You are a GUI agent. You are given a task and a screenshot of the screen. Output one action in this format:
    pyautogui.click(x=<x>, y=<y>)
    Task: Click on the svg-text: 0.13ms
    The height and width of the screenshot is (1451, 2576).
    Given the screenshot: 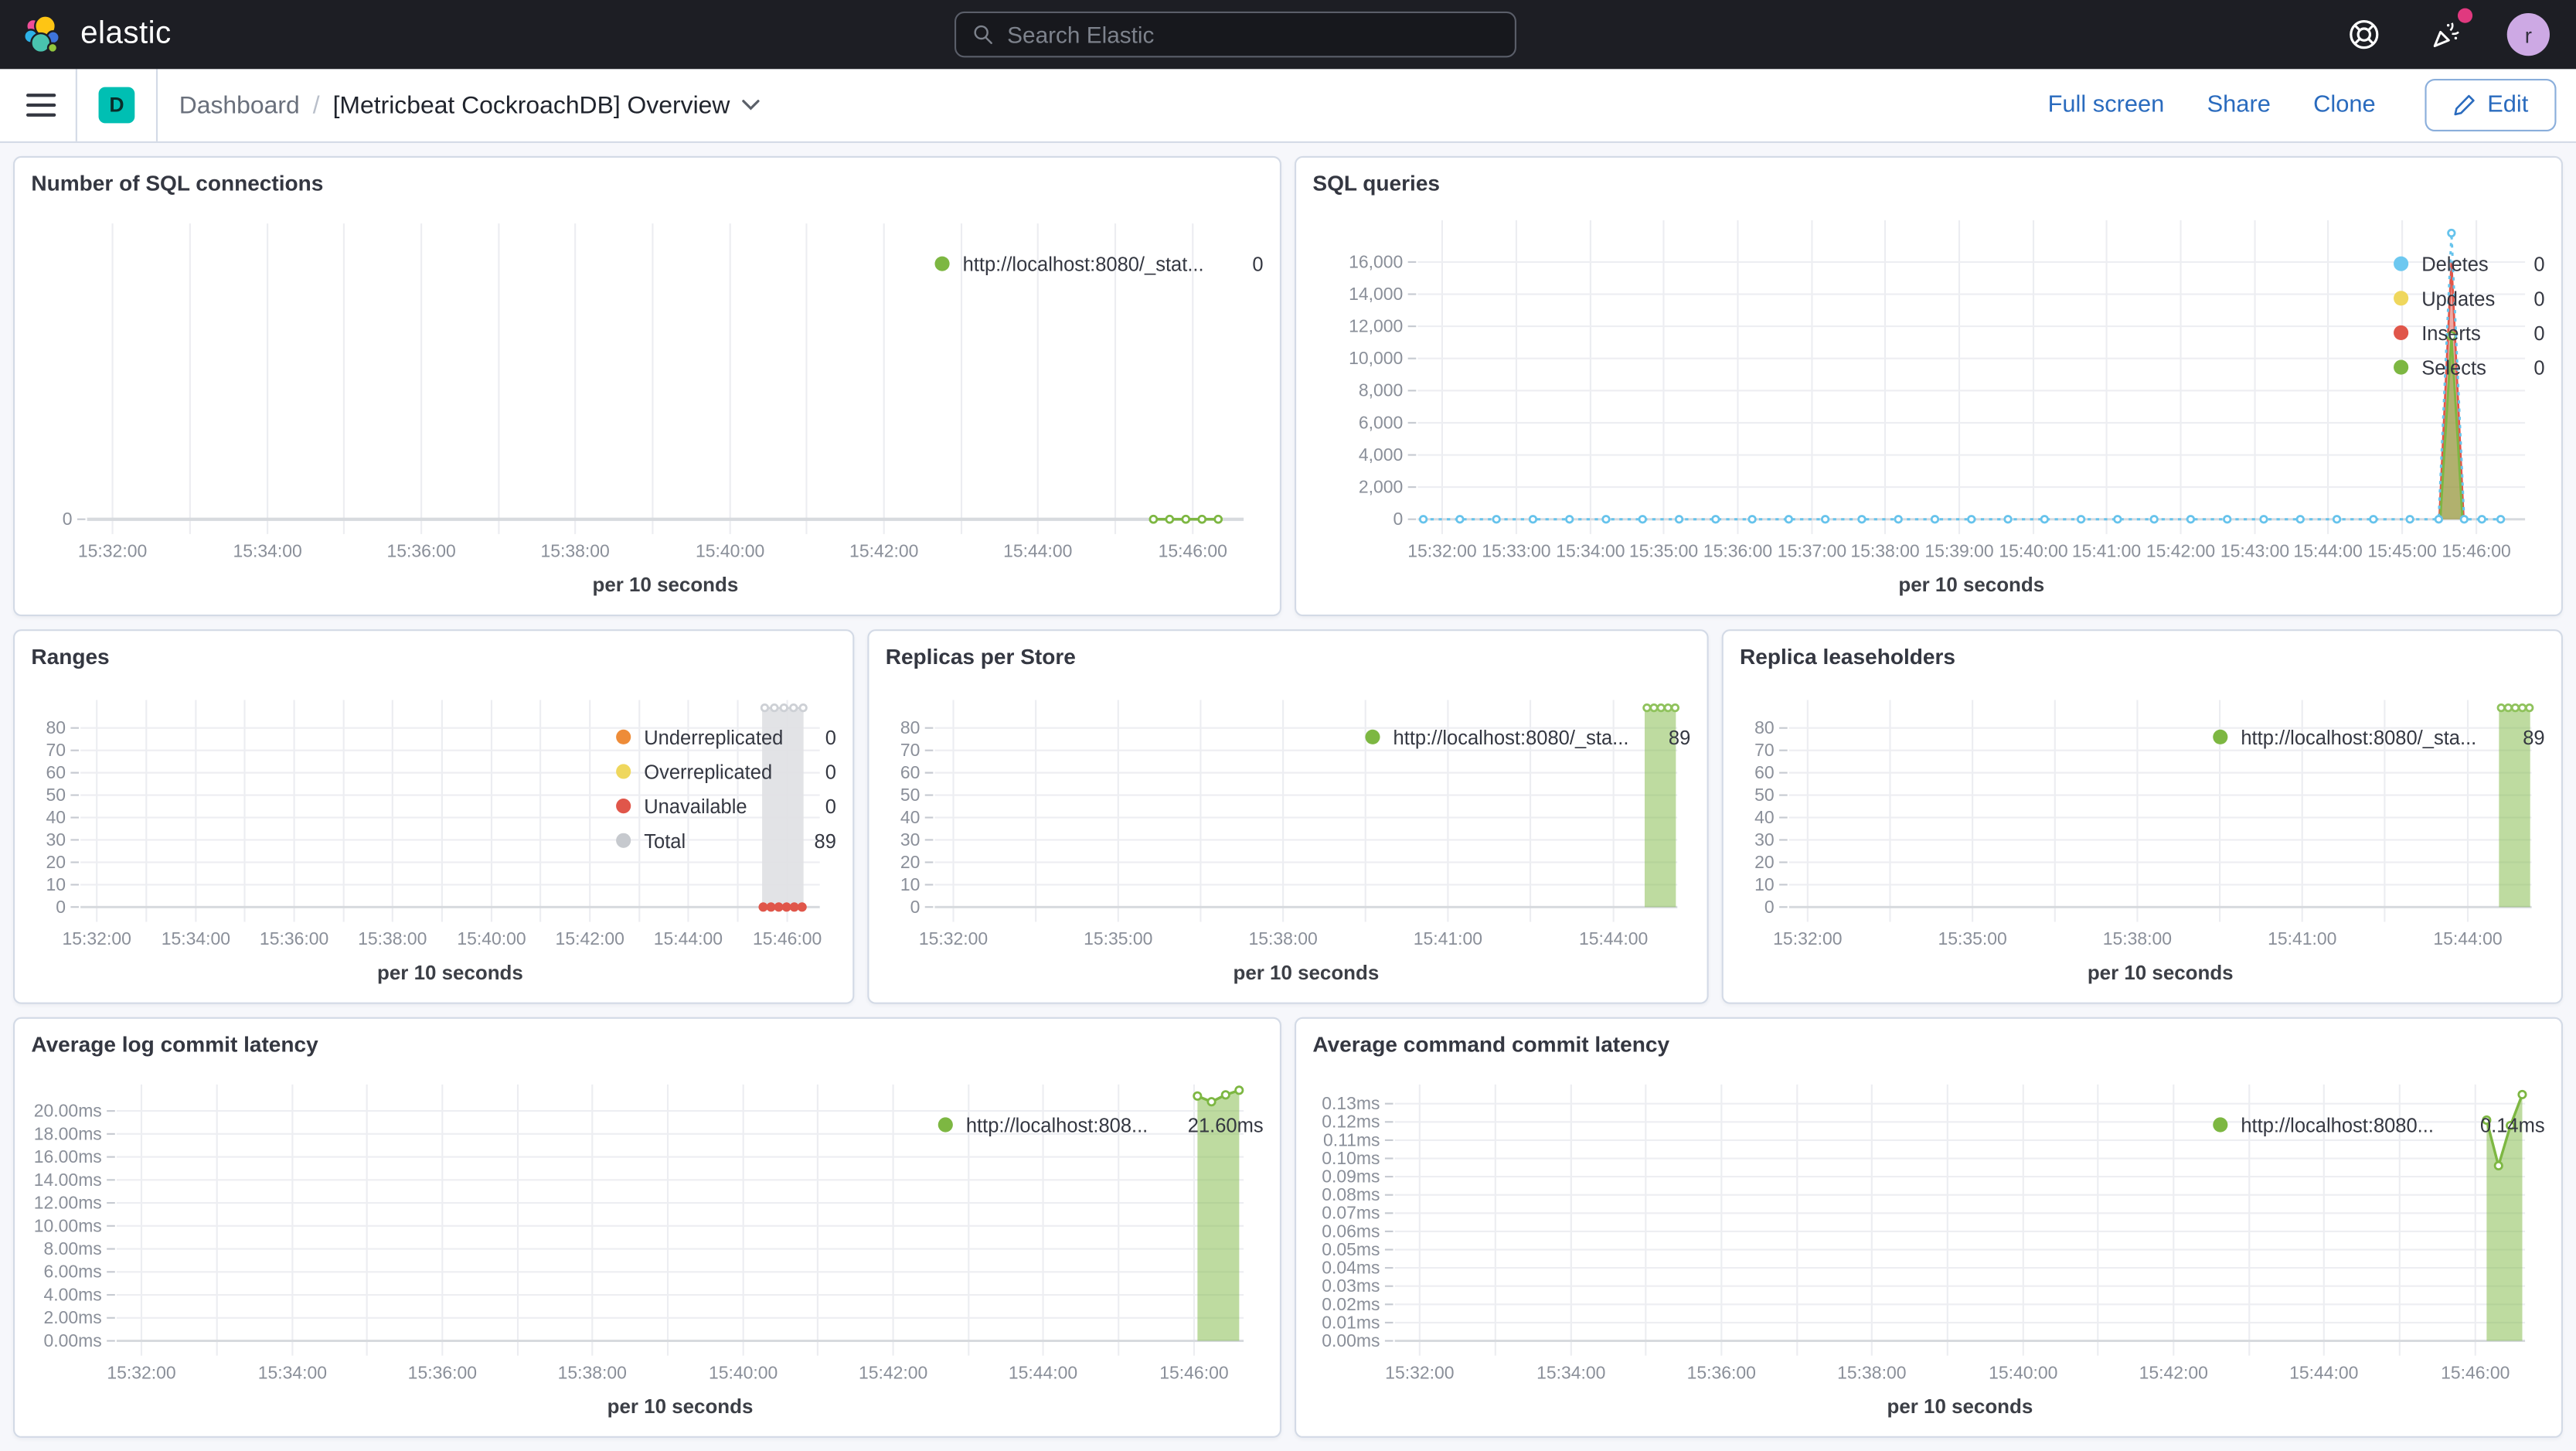 What is the action you would take?
    pyautogui.click(x=1351, y=1103)
    